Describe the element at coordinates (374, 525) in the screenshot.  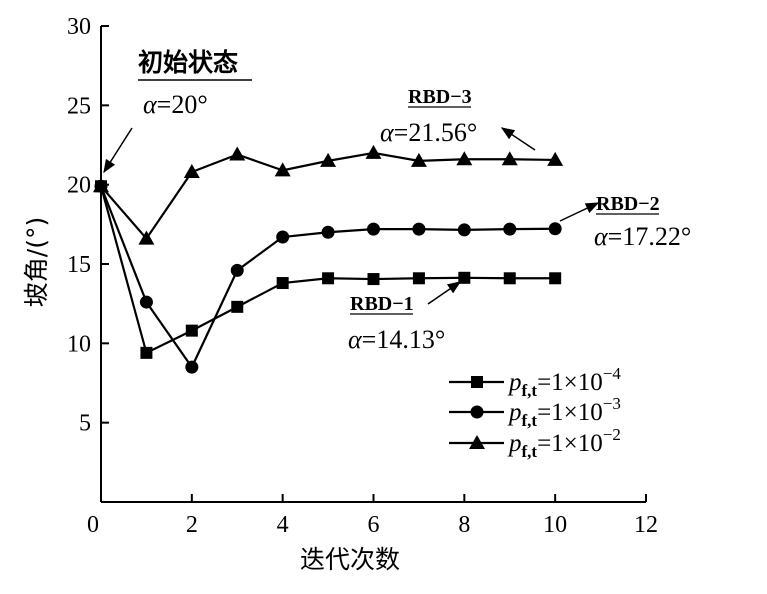
I see `x-tick-label: 6` at that location.